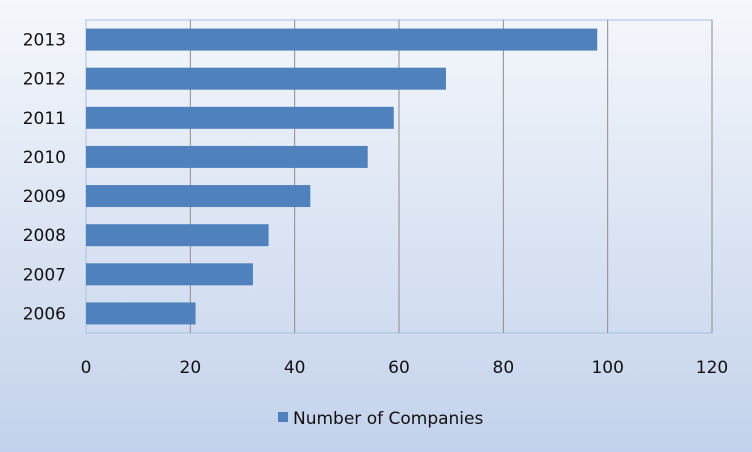  Describe the element at coordinates (169, 274) in the screenshot. I see `bar-2007` at that location.